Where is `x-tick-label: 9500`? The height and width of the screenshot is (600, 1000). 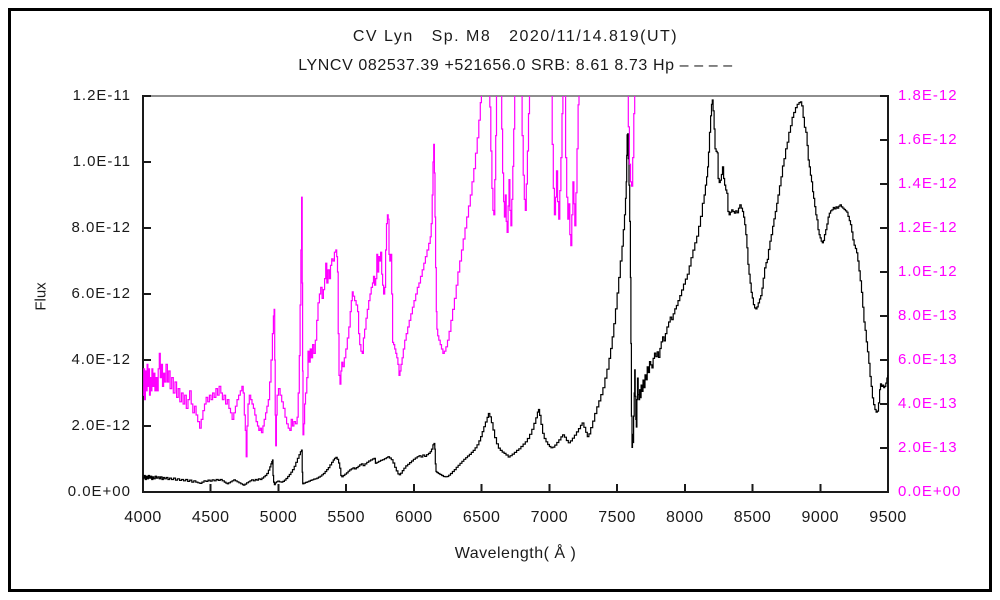
x-tick-label: 9500 is located at coordinates (888, 517).